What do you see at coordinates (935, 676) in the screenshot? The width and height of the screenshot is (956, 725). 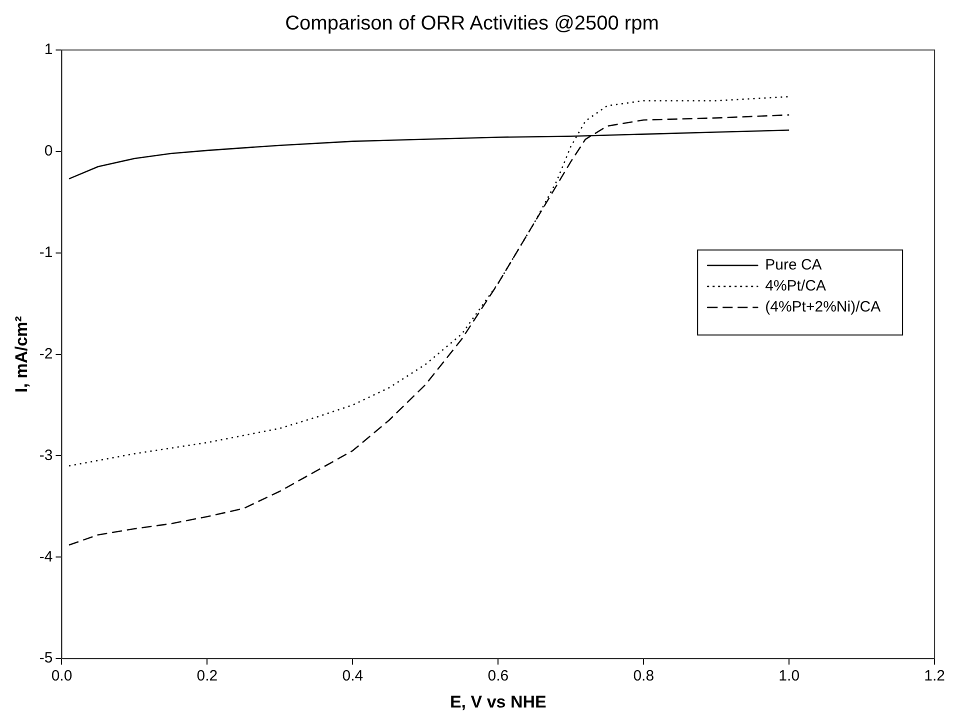 I see `x-tick-label: 1.2` at bounding box center [935, 676].